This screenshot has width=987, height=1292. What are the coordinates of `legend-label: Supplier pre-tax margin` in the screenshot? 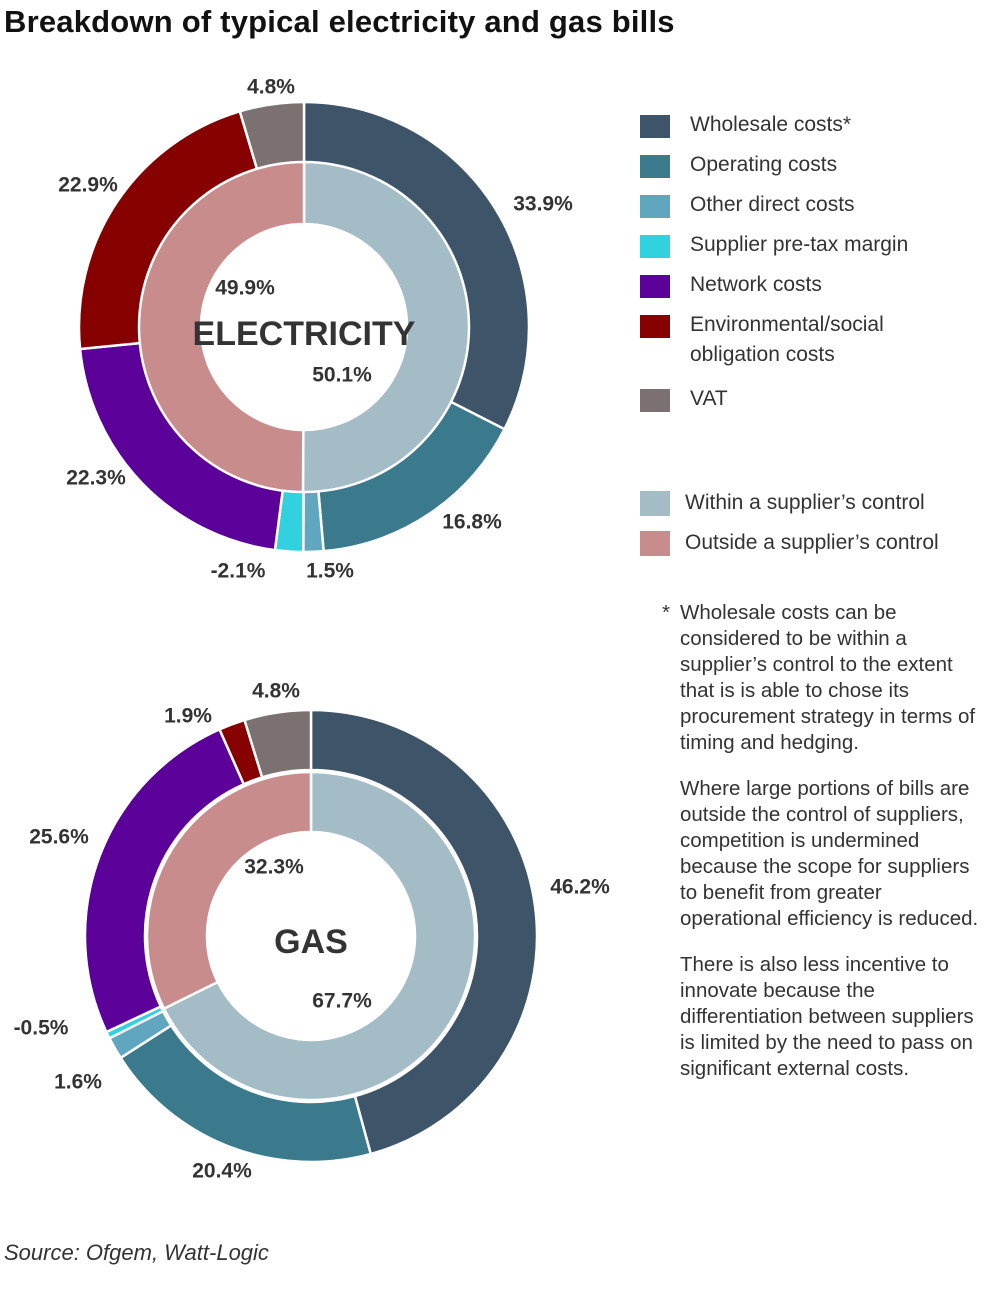 It's located at (799, 244).